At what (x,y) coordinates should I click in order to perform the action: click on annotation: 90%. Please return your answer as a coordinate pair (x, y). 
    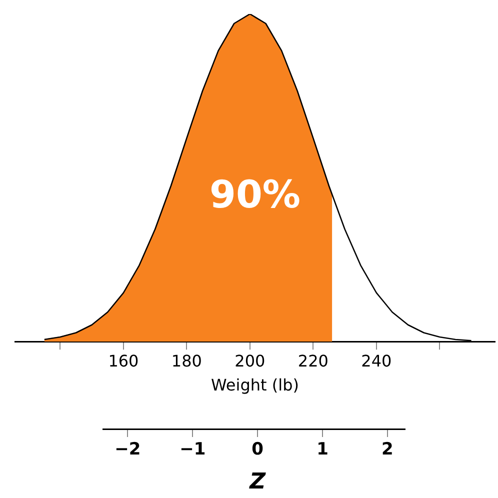
    Looking at the image, I should click on (255, 194).